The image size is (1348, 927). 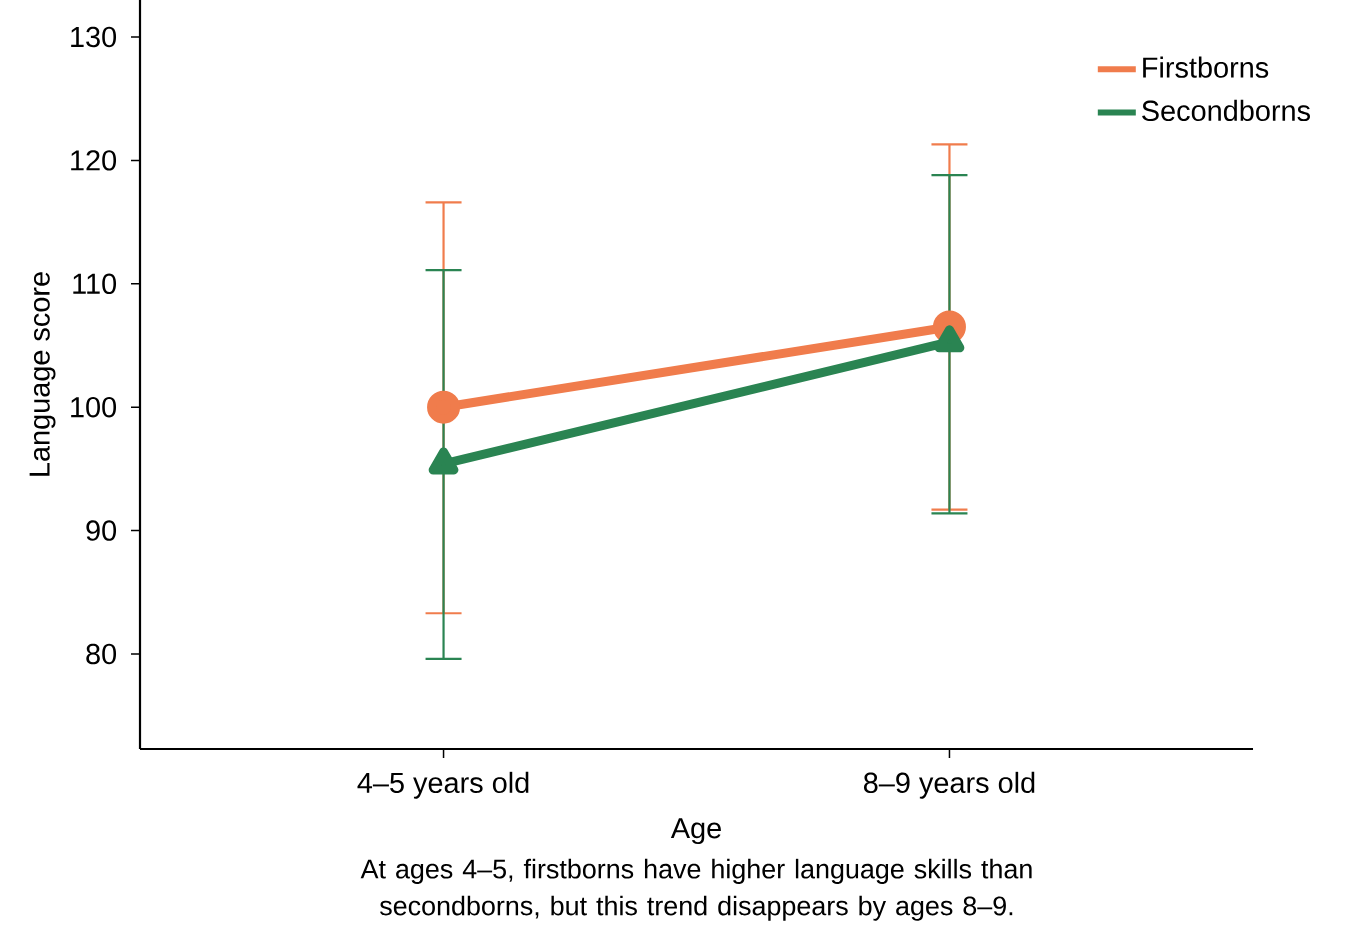 What do you see at coordinates (696, 889) in the screenshot?
I see `text: At ages 4–5, firstborns have higher language skills than secondborns, but this trend disappears by ages 8–9.` at bounding box center [696, 889].